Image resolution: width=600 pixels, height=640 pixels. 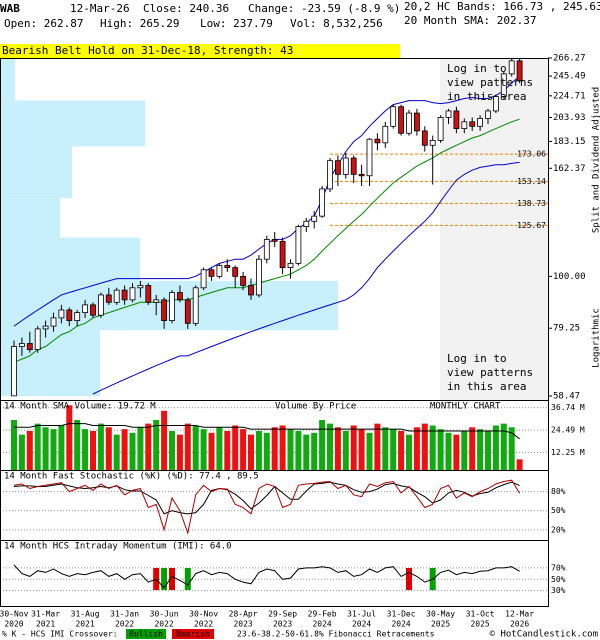 What do you see at coordinates (200, 51) in the screenshot?
I see `banner-bg` at bounding box center [200, 51].